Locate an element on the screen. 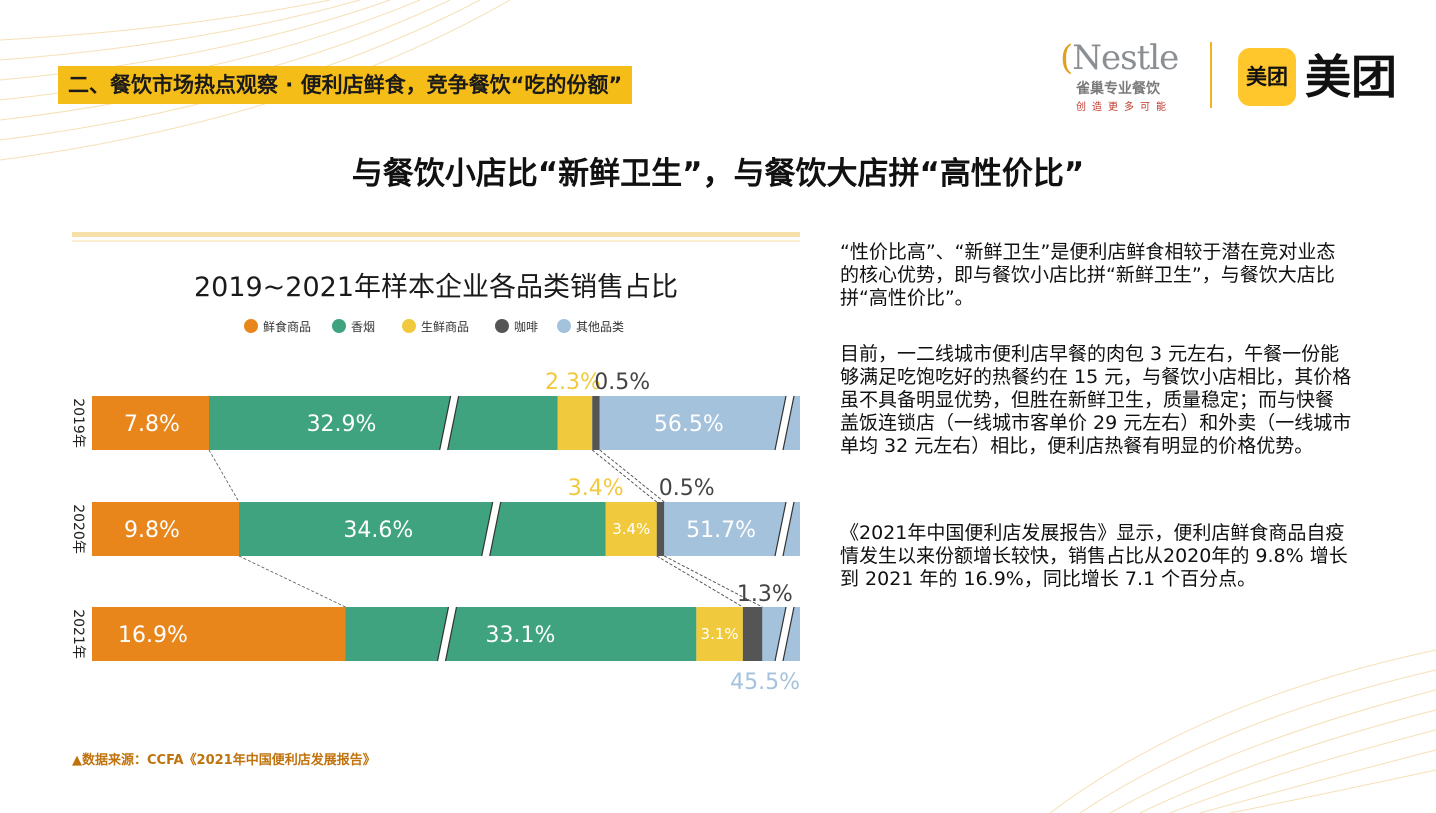 This screenshot has width=1436, height=813. logo-divider is located at coordinates (1211, 75).